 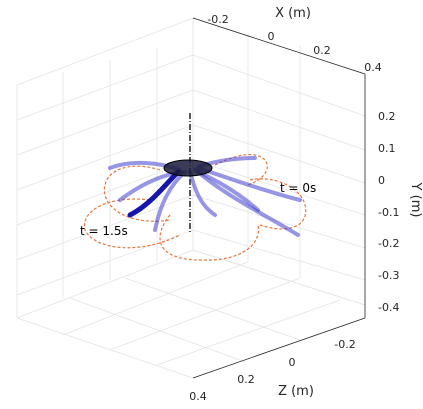 What do you see at coordinates (293, 13) in the screenshot?
I see `x-axis-label: X (m)` at bounding box center [293, 13].